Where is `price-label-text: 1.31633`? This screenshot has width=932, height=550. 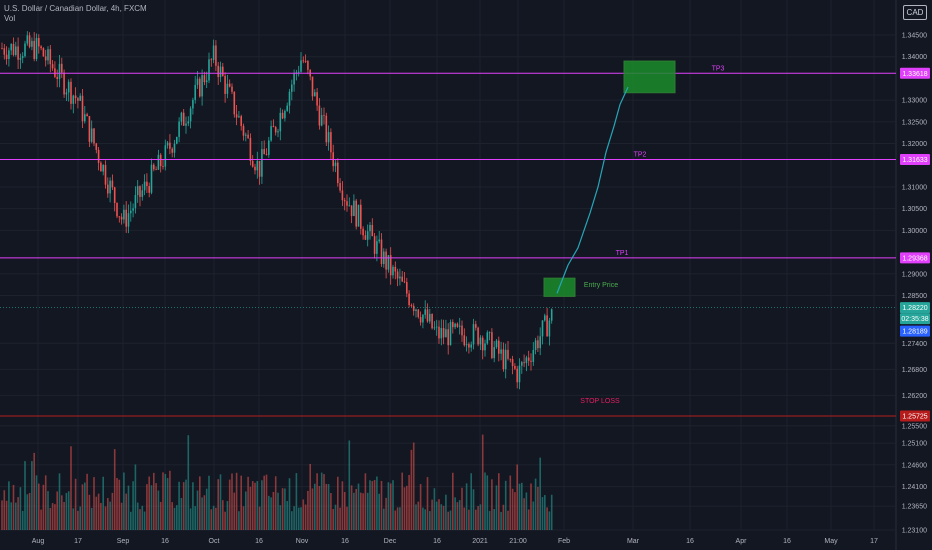 price-label-text: 1.31633 is located at coordinates (914, 160).